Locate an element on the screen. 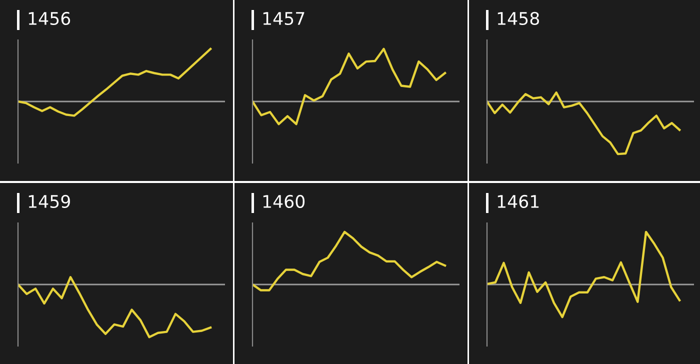 The height and width of the screenshot is (364, 700). chart-title: 1457 is located at coordinates (283, 19).